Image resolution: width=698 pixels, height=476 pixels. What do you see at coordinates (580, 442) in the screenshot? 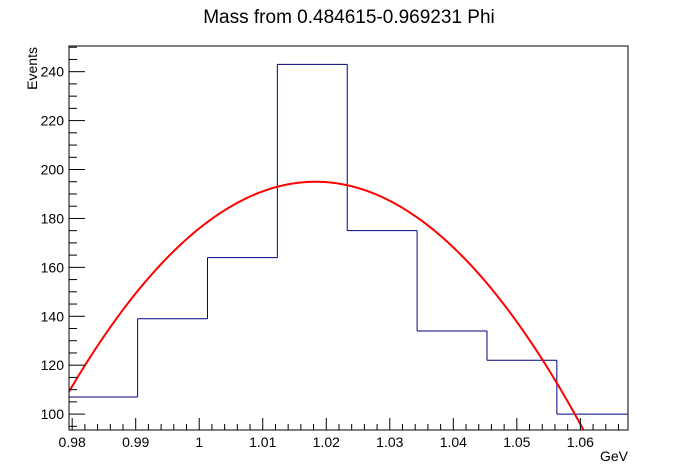
I see `x-tick-label: 1.06` at bounding box center [580, 442].